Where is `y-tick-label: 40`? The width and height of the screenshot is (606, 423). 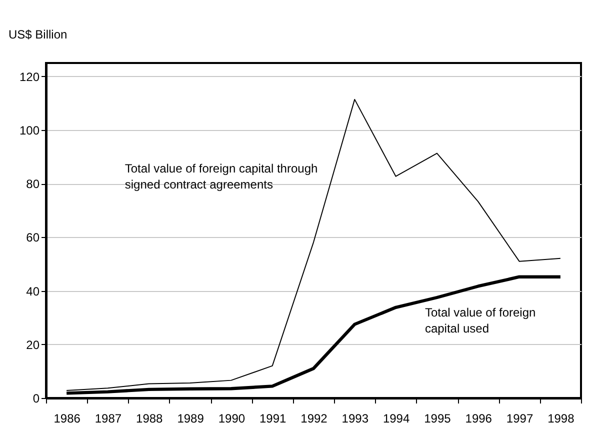 y-tick-label: 40 is located at coordinates (33, 291).